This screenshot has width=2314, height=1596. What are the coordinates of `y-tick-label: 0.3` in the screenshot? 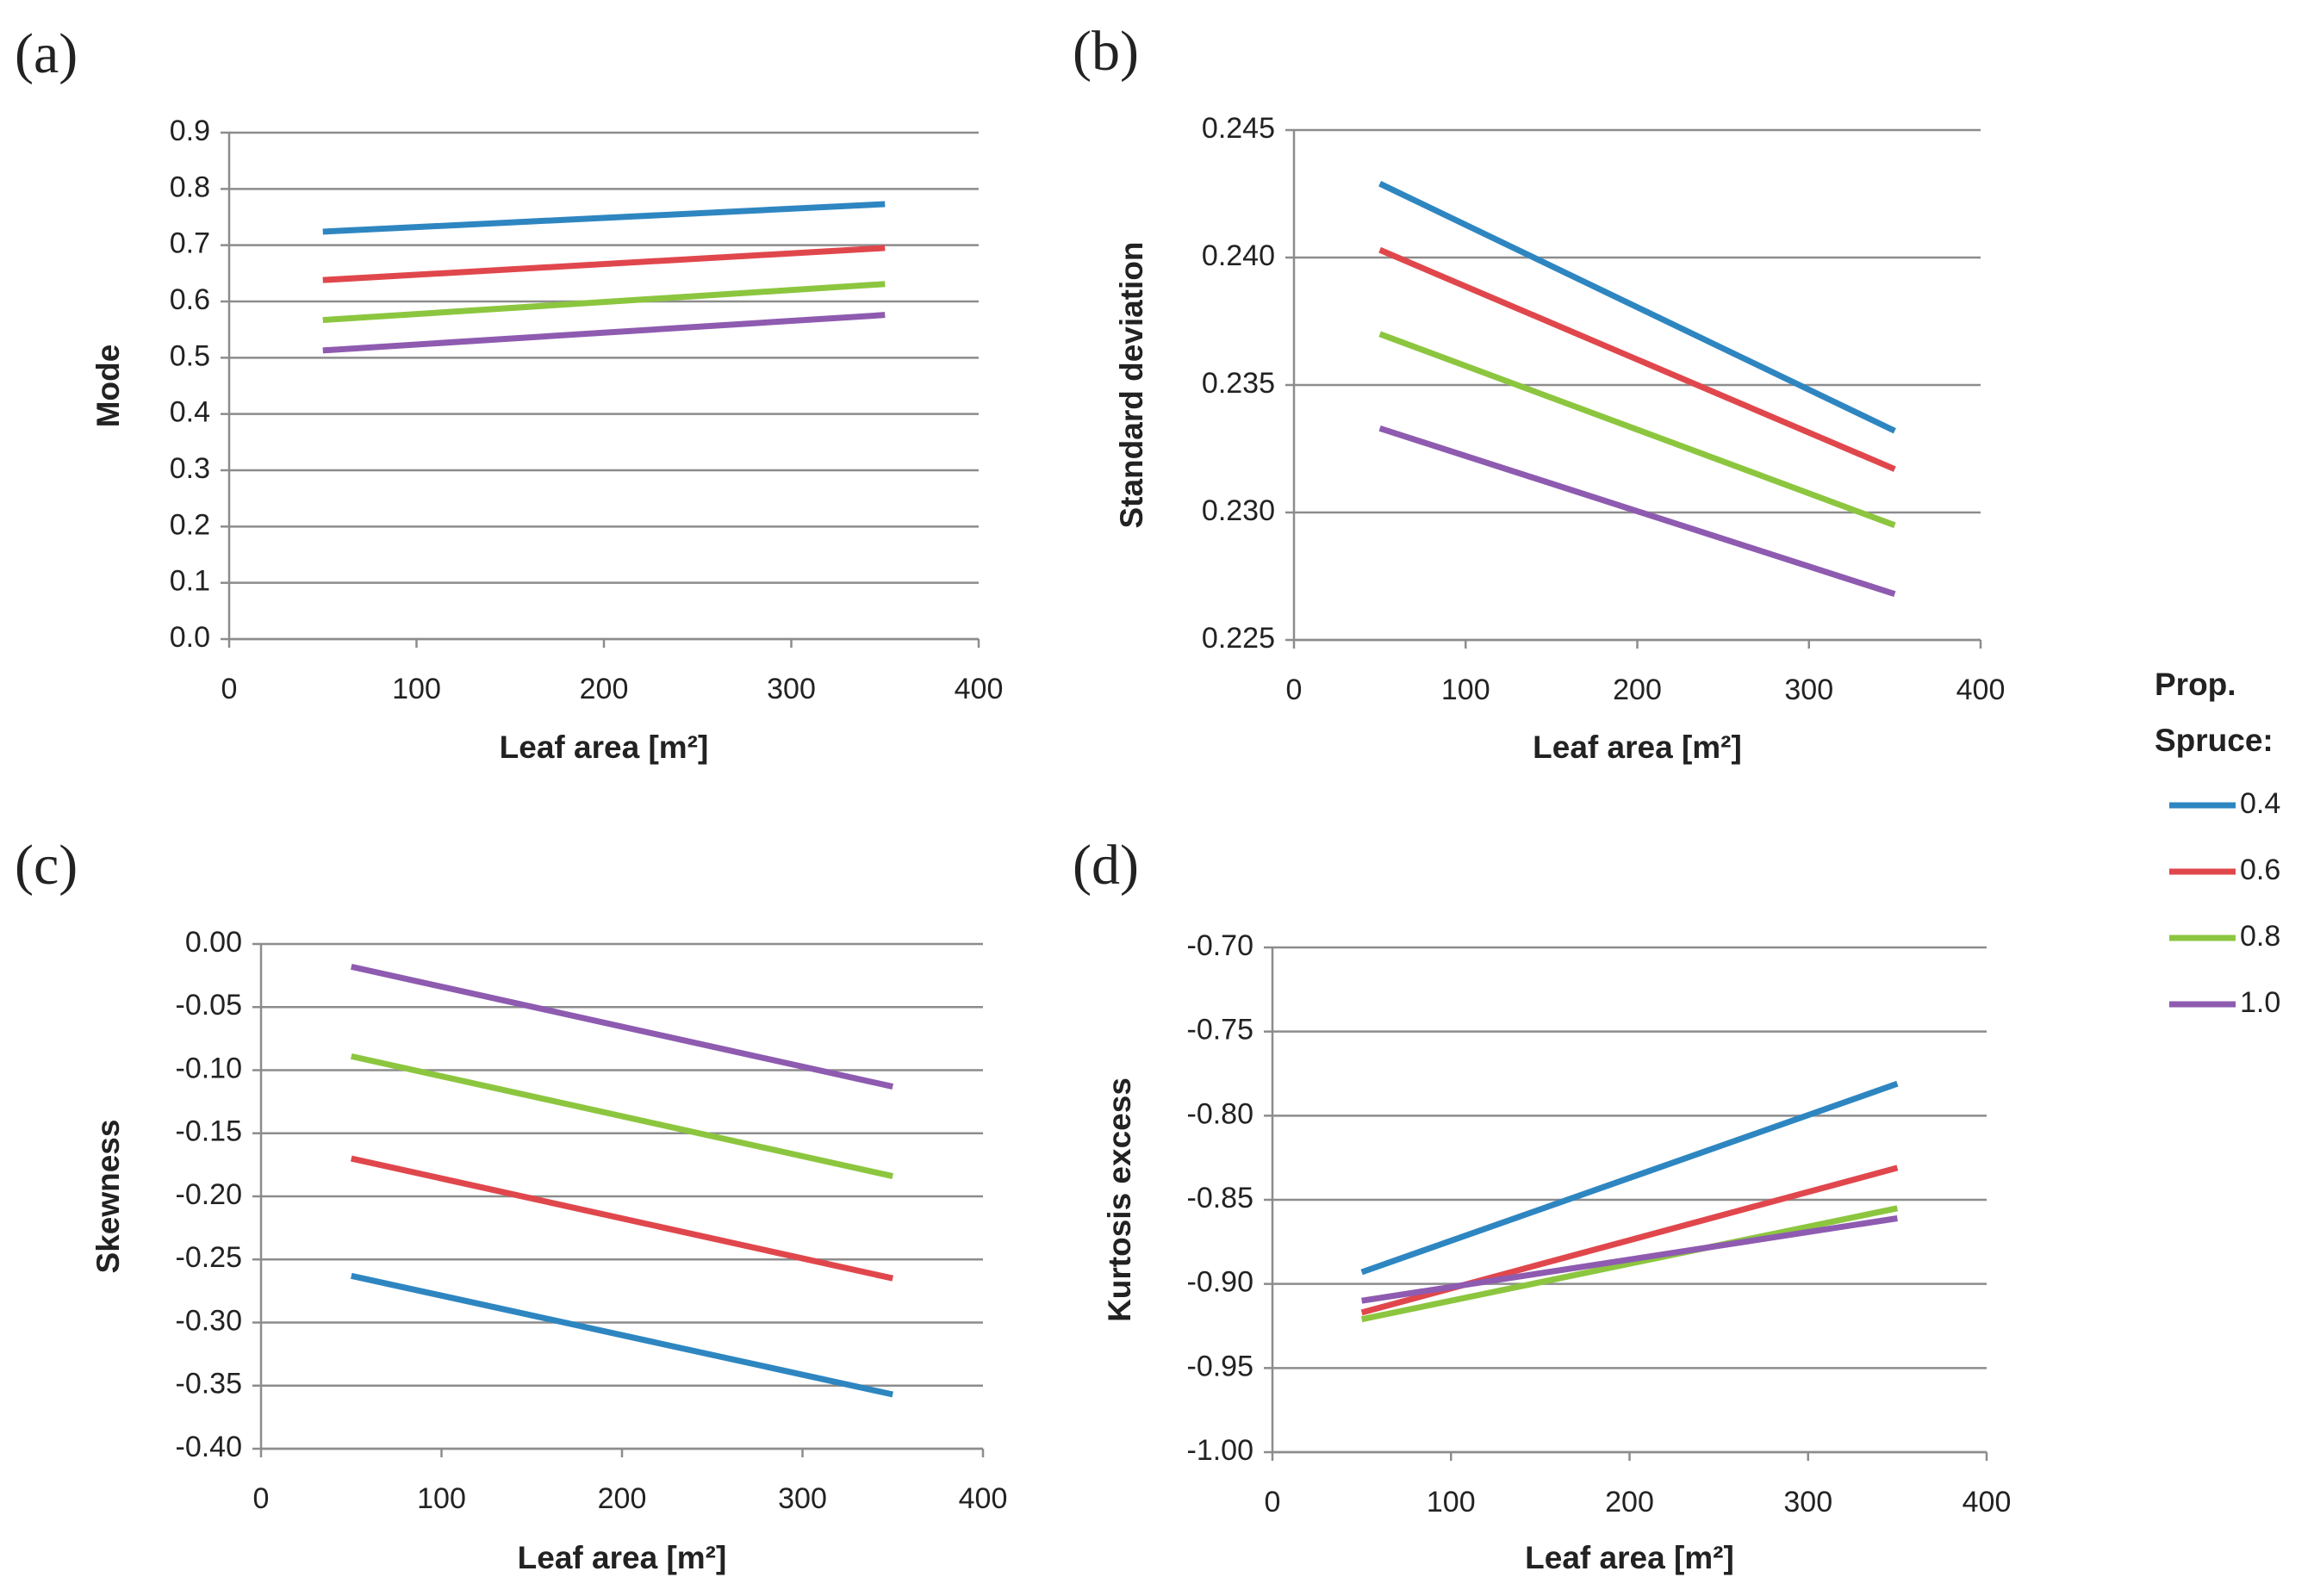 It's located at (190, 468).